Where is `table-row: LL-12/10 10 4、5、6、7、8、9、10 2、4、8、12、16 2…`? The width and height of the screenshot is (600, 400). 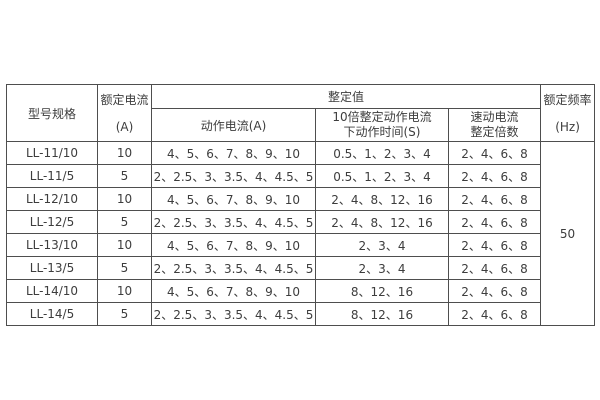
table-row: LL-12/10 10 4、5、6、7、8、9、10 2、4、8、12、16 2… is located at coordinates (300, 199).